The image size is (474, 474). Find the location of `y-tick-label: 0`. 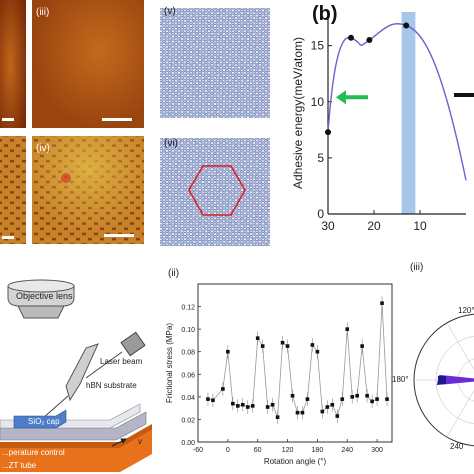

y-tick-label: 0 is located at coordinates (320, 214).